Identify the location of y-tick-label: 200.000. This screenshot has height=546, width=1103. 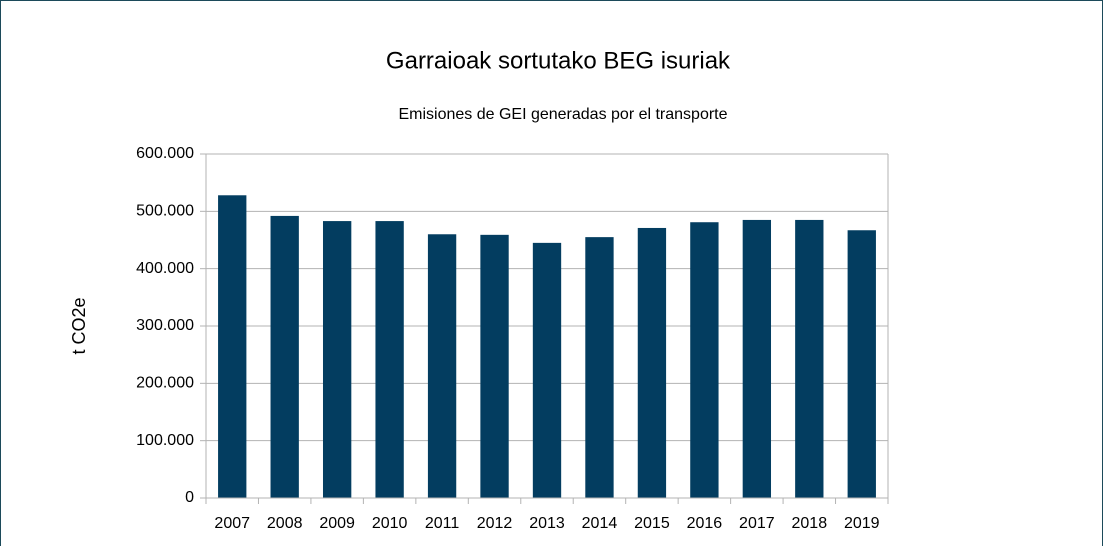
(165, 383).